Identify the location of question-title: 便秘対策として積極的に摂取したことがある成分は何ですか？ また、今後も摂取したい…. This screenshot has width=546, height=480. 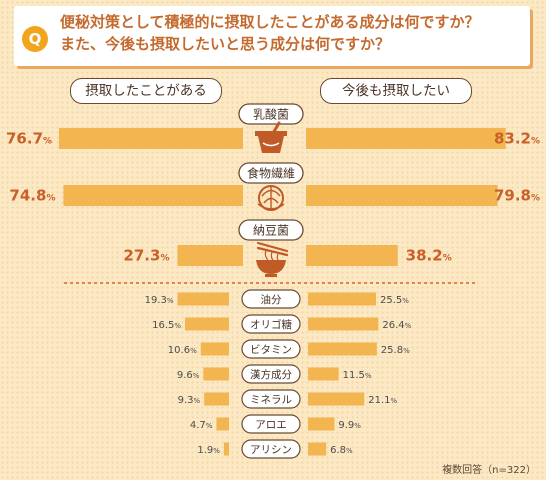
(293, 33).